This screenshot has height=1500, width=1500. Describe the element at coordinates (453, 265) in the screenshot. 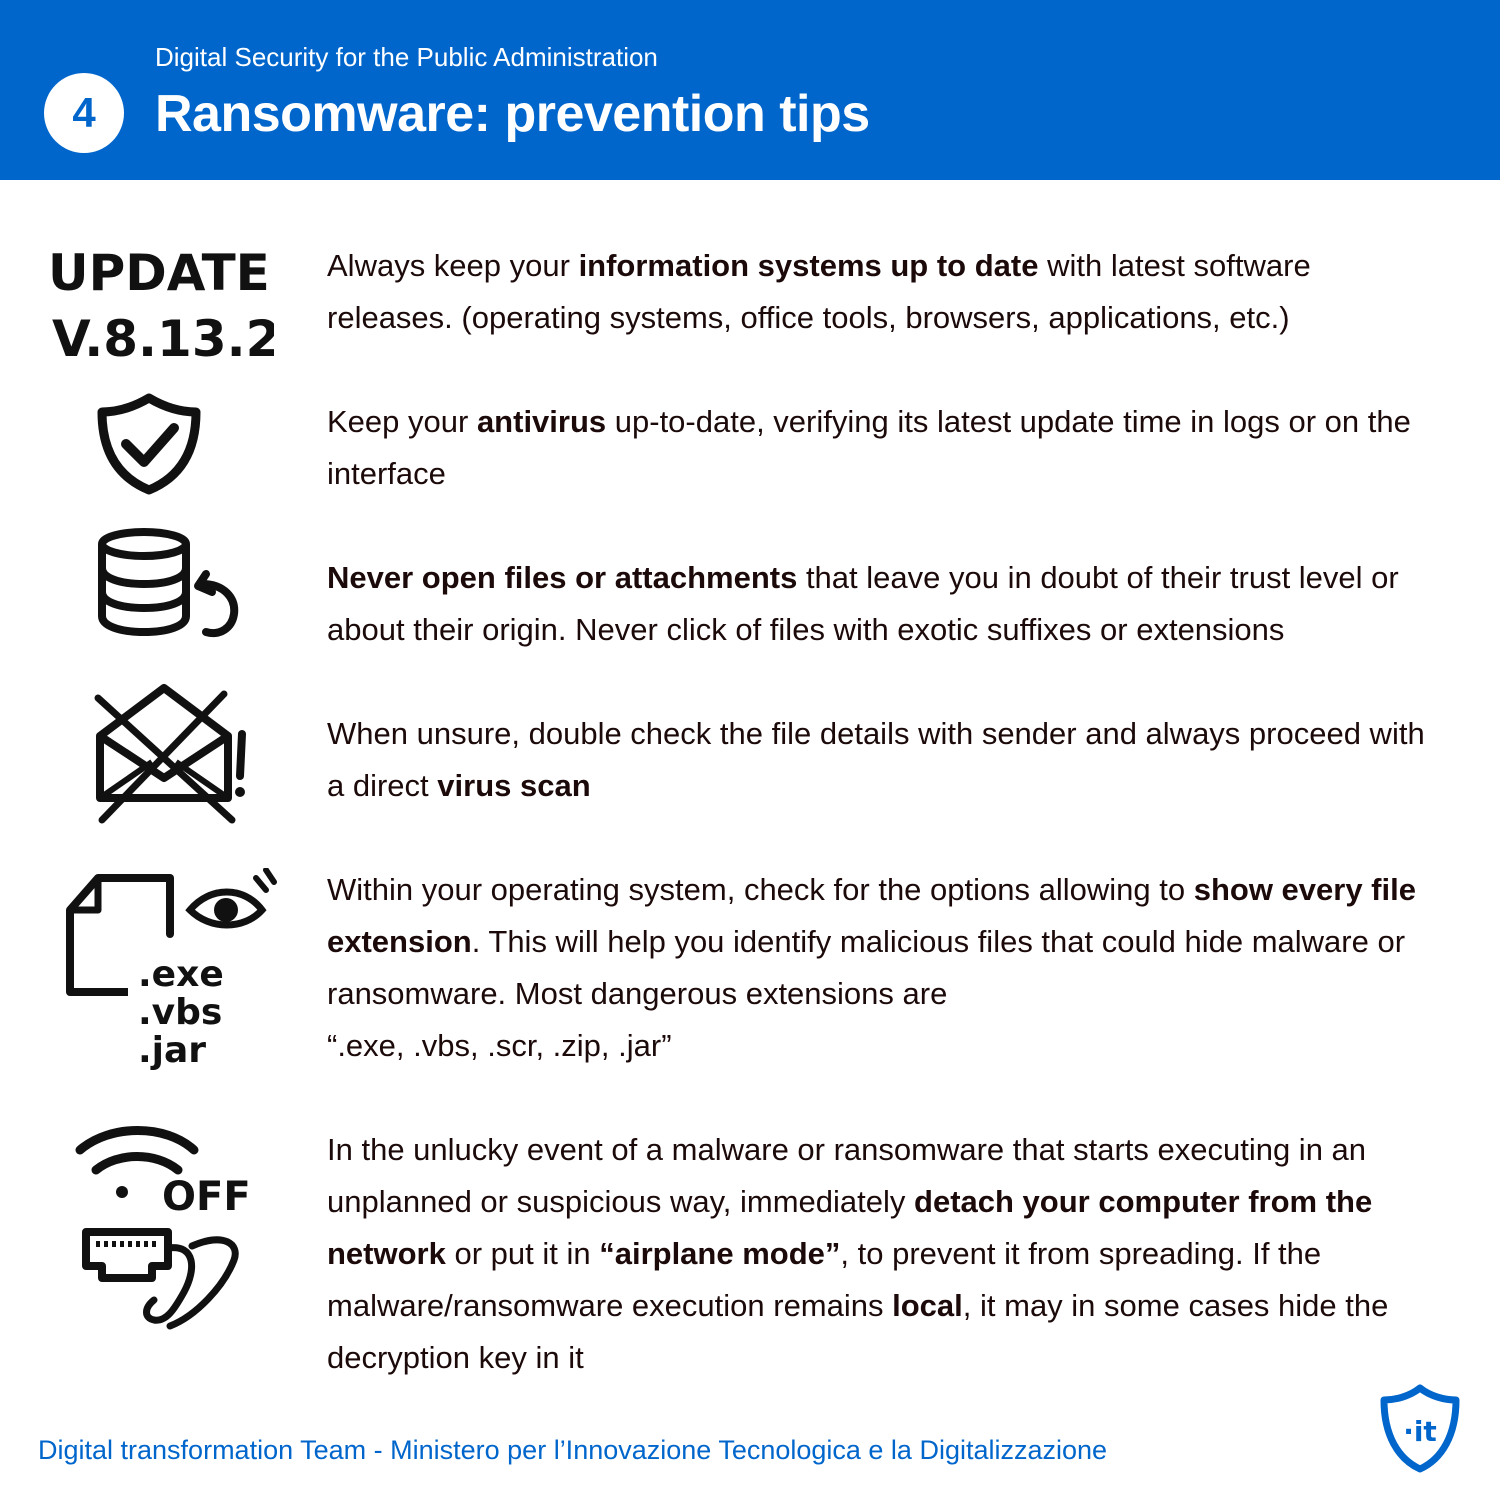

I see `tip-segment: Always keep your` at that location.